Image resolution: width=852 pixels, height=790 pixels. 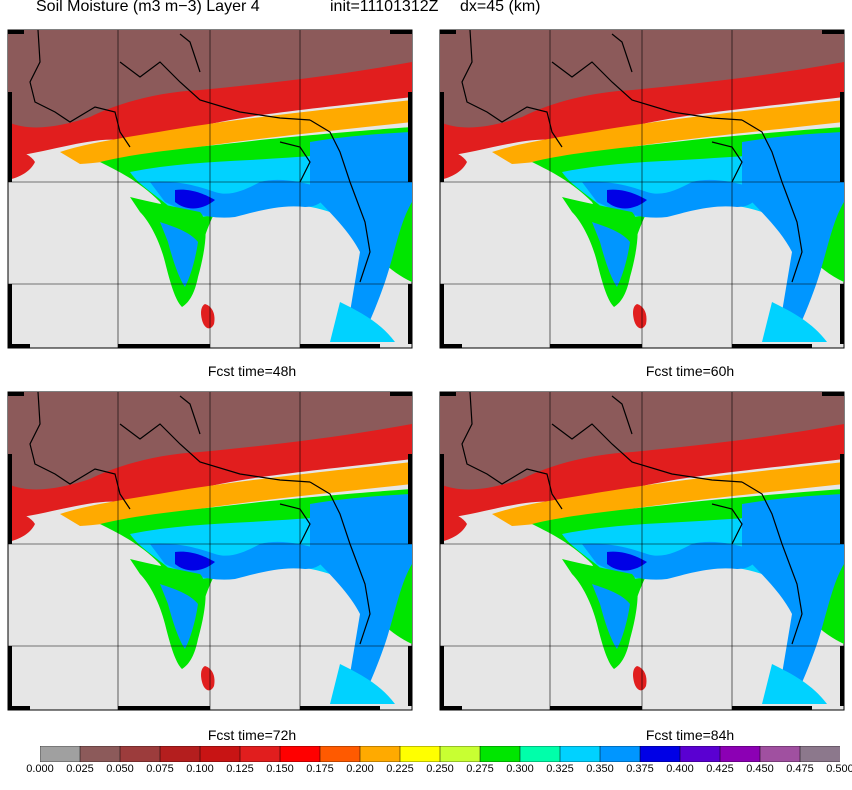 I want to click on init-time: init=11101312Z, so click(x=384, y=7).